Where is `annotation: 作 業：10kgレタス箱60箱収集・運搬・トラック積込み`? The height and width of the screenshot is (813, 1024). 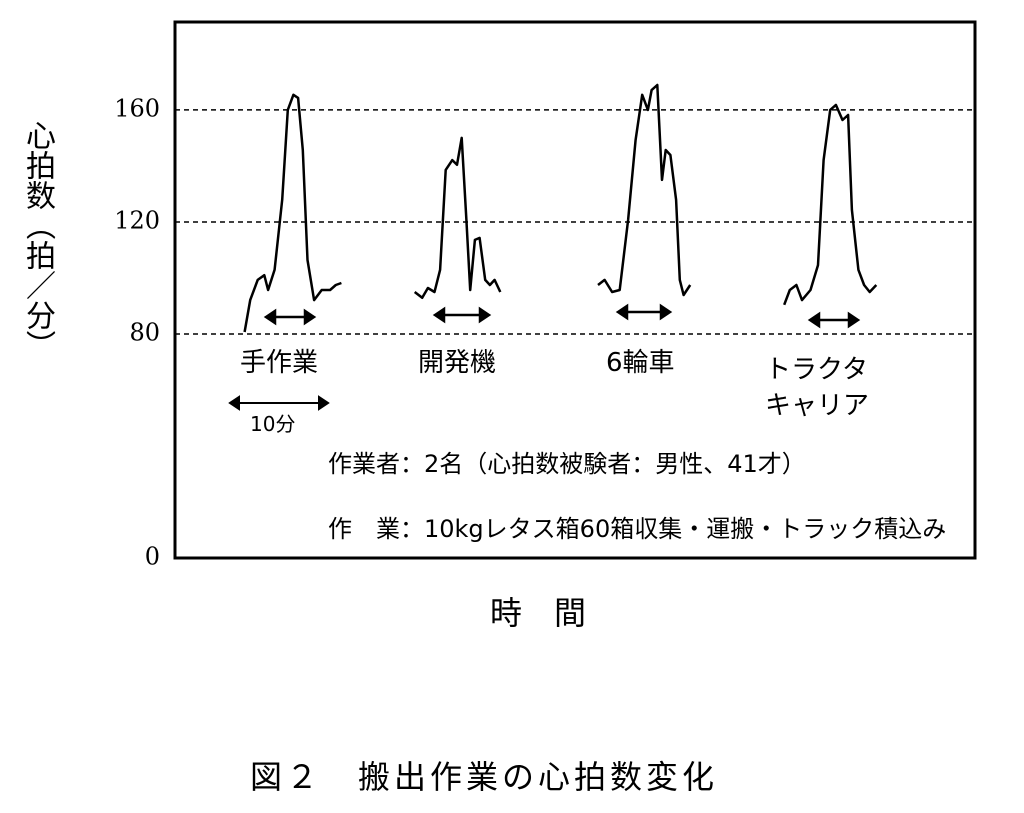
annotation: 作 業：10kgレタス箱60箱収集・運搬・トラック積込み is located at coordinates (637, 529).